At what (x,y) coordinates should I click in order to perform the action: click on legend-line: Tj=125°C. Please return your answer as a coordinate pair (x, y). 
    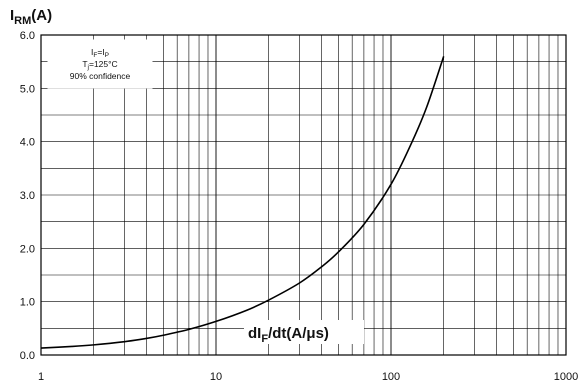
    Looking at the image, I should click on (99, 65).